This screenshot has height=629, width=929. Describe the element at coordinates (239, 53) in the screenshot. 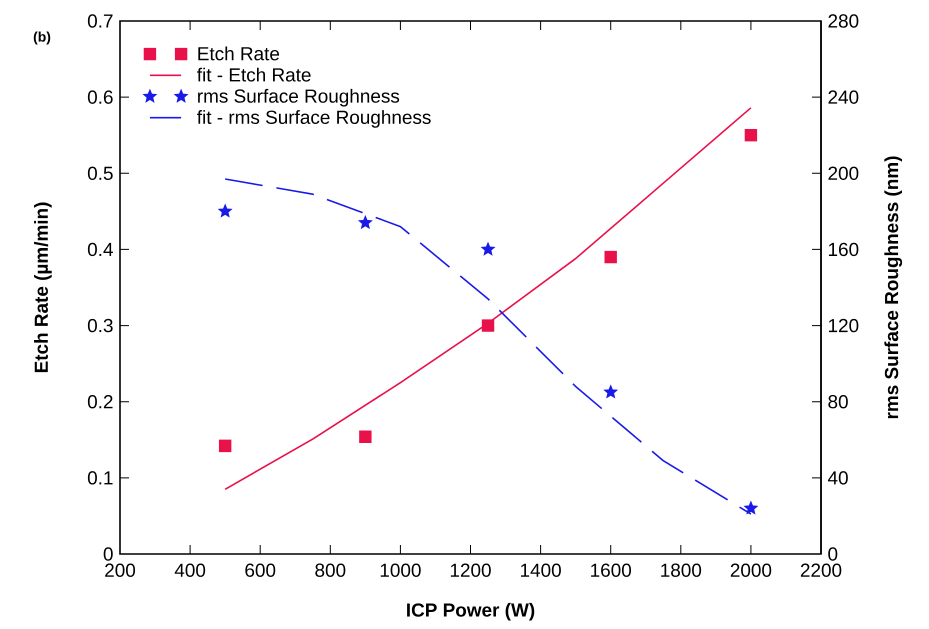

I see `legend-label: Etch Rate` at that location.